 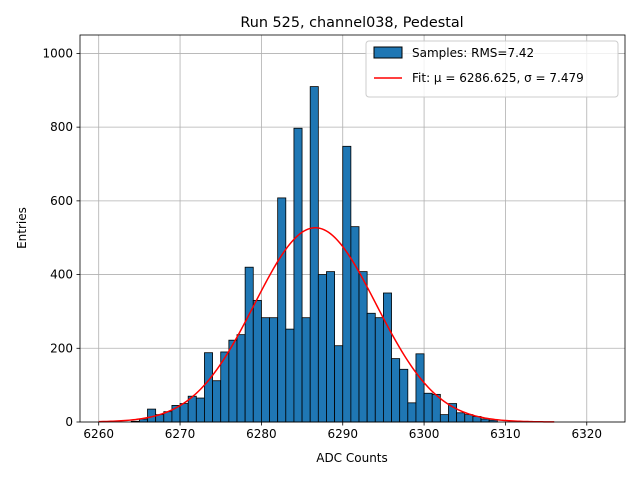 What do you see at coordinates (69, 422) in the screenshot?
I see `y-tick-label-0: 0` at bounding box center [69, 422].